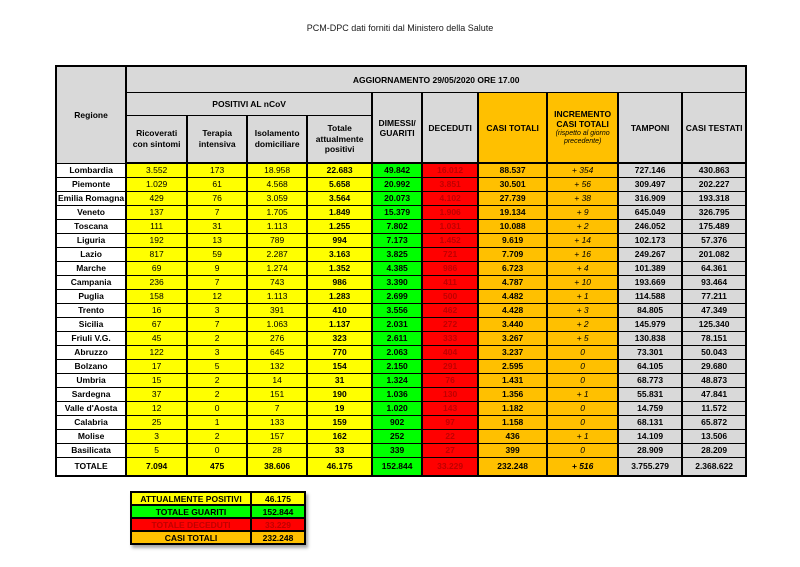  Describe the element at coordinates (340, 380) in the screenshot. I see `cell-totale-positivi: 31` at that location.